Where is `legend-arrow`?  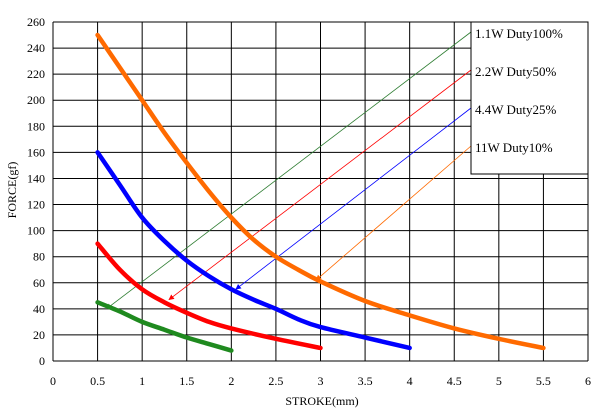
legend-arrow is located at coordinates (393, 213).